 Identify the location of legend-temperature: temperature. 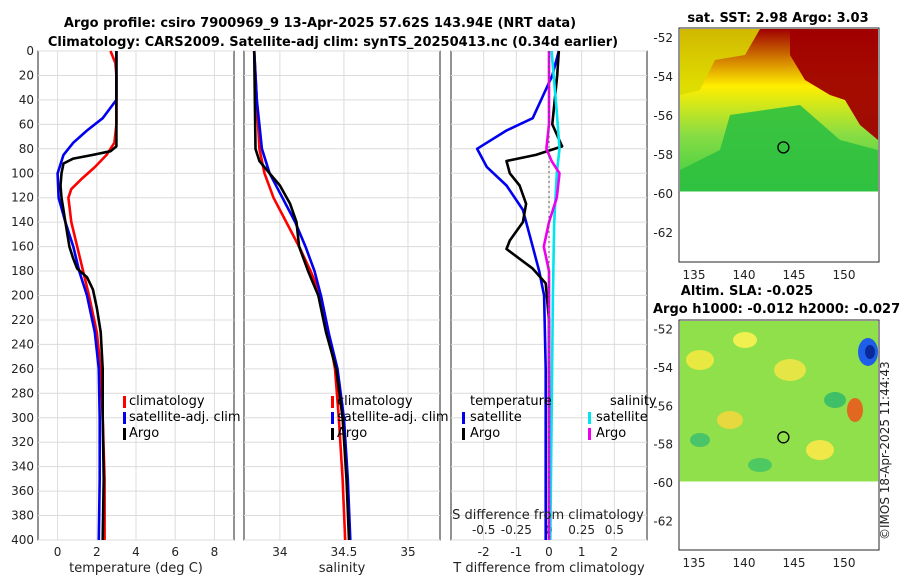
(511, 401).